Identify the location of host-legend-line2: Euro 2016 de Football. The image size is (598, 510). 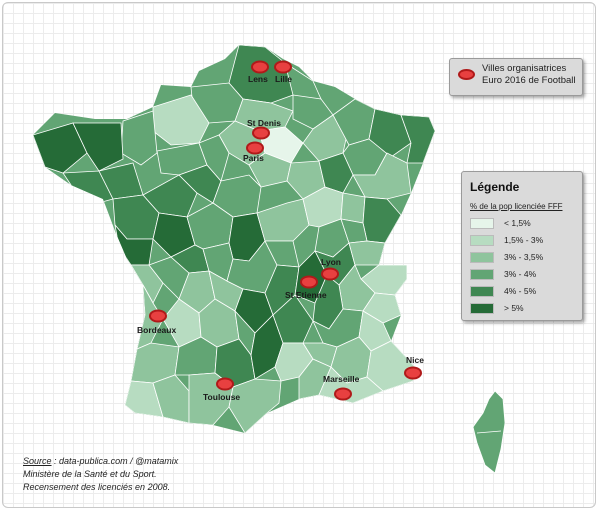
(529, 80).